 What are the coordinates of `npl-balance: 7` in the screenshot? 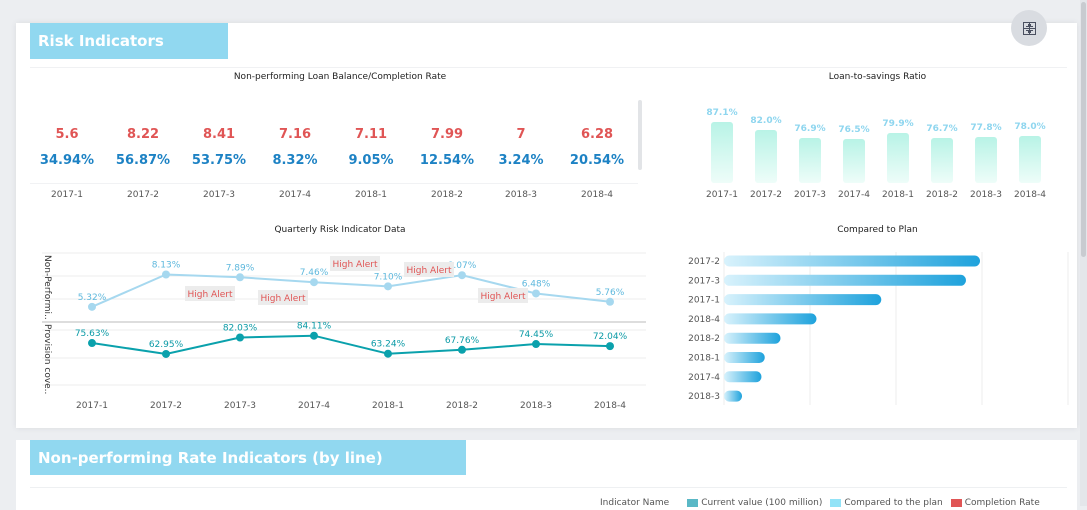 It's located at (521, 134).